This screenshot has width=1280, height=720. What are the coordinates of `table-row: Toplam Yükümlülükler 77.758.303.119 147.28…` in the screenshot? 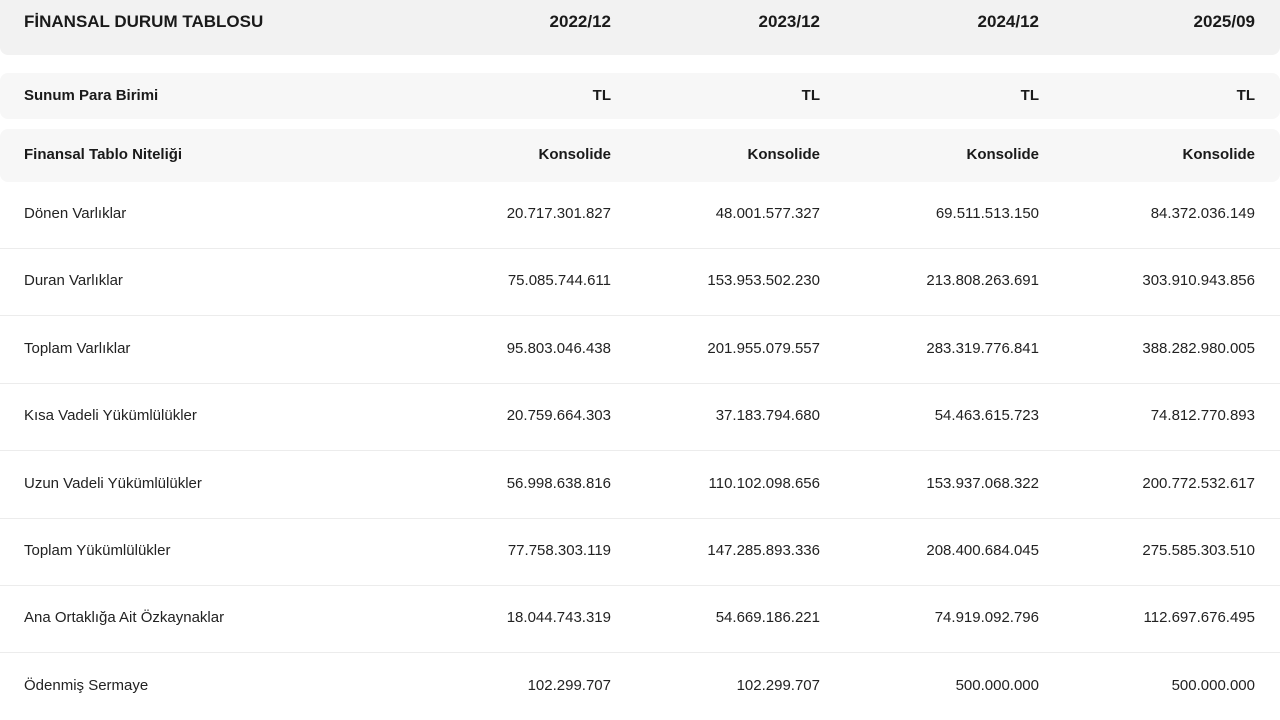 It's located at (640, 552).